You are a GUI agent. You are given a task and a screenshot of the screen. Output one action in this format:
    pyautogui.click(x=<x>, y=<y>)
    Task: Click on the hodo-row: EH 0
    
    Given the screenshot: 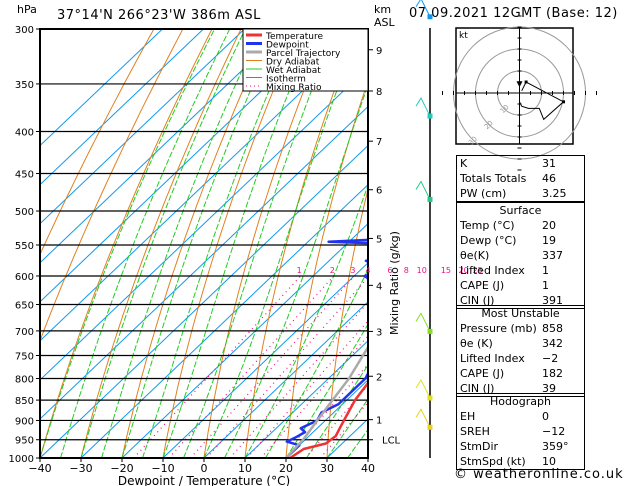 What is the action you would take?
    pyautogui.click(x=520, y=416)
    